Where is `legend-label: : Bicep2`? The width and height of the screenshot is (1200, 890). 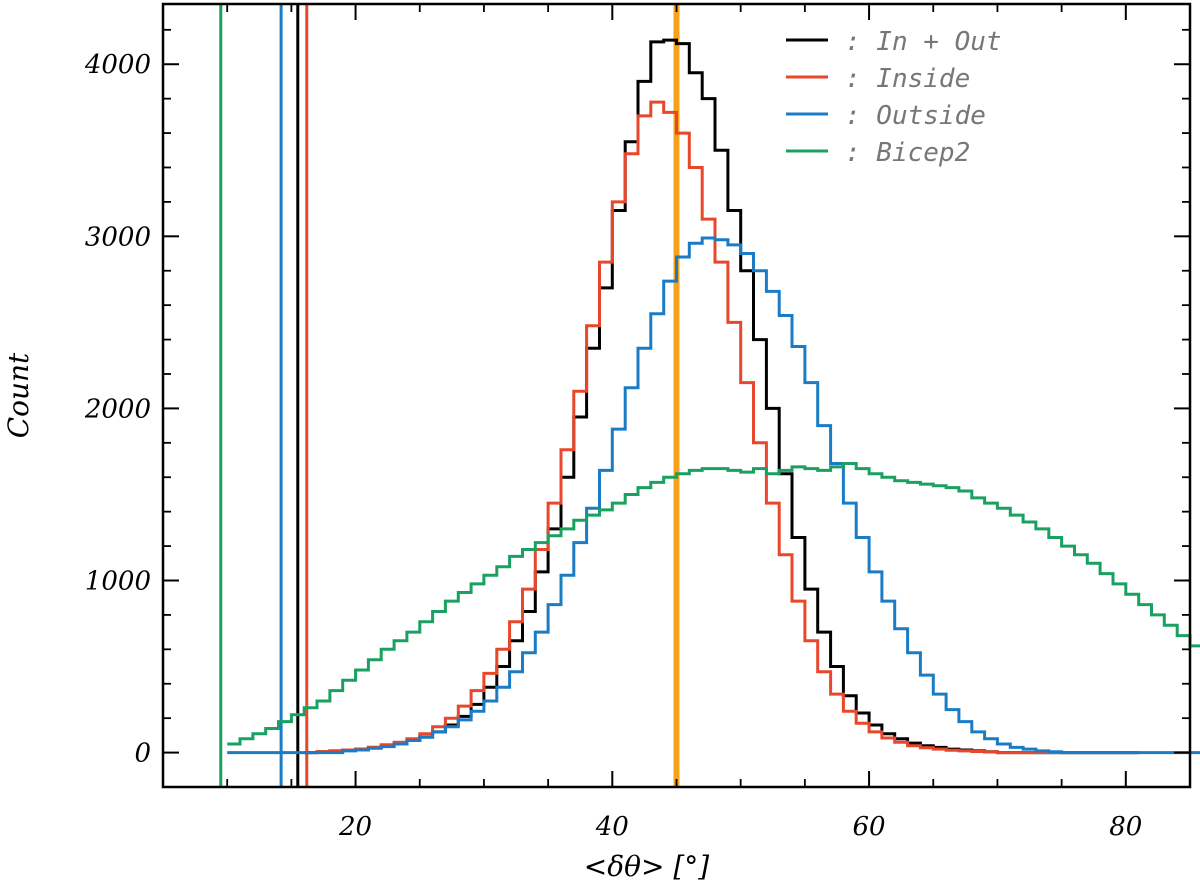
legend-label: : Bicep2 is located at coordinates (907, 153).